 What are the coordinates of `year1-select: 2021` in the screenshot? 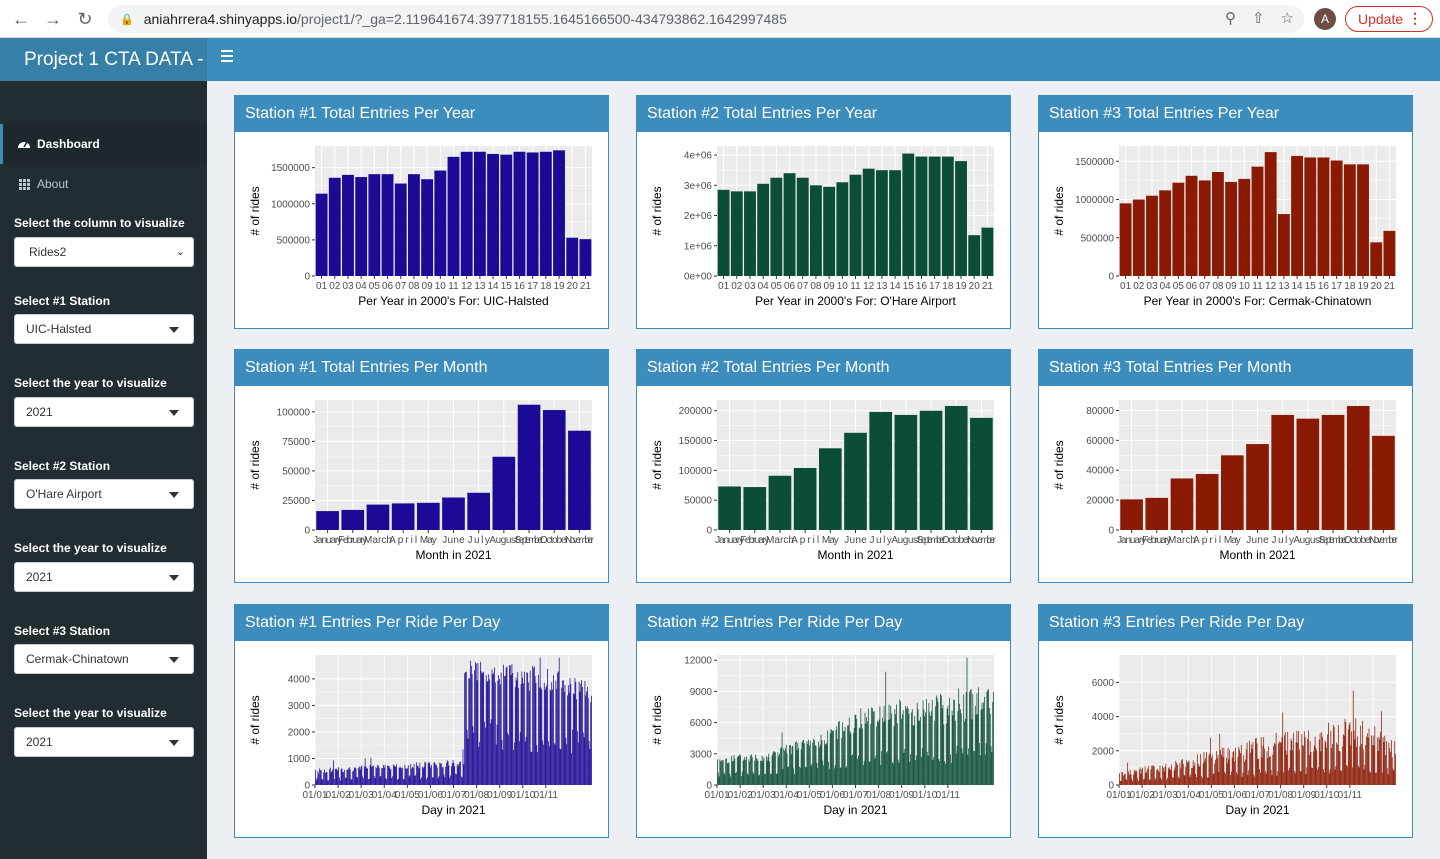 It's located at (104, 412).